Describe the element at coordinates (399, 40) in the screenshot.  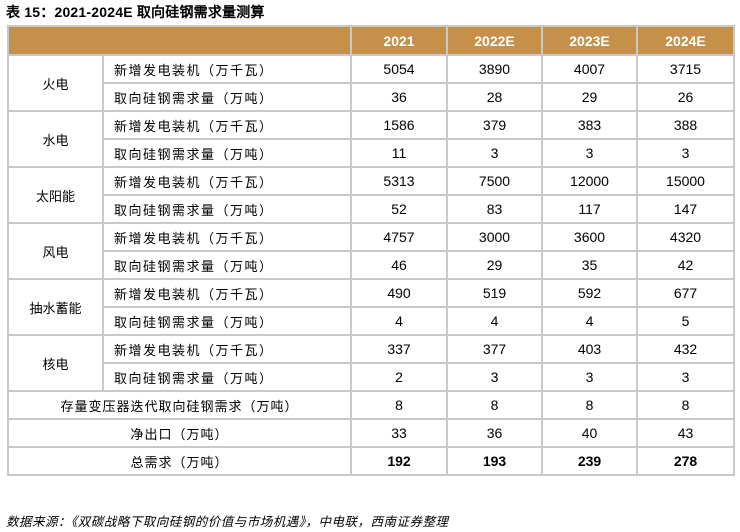
I see `header-year: 2021` at that location.